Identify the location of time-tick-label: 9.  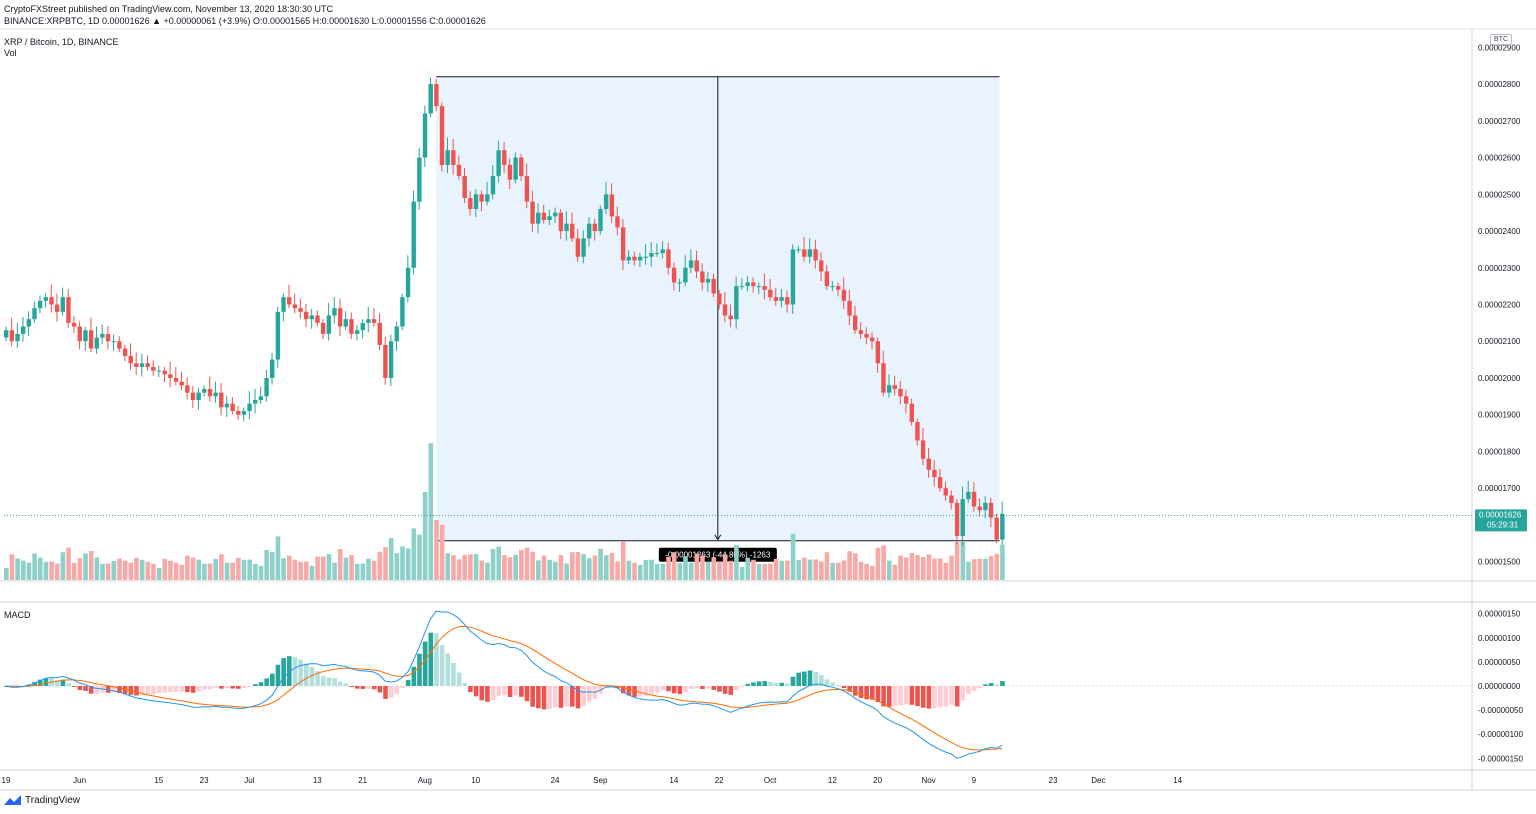
(974, 780).